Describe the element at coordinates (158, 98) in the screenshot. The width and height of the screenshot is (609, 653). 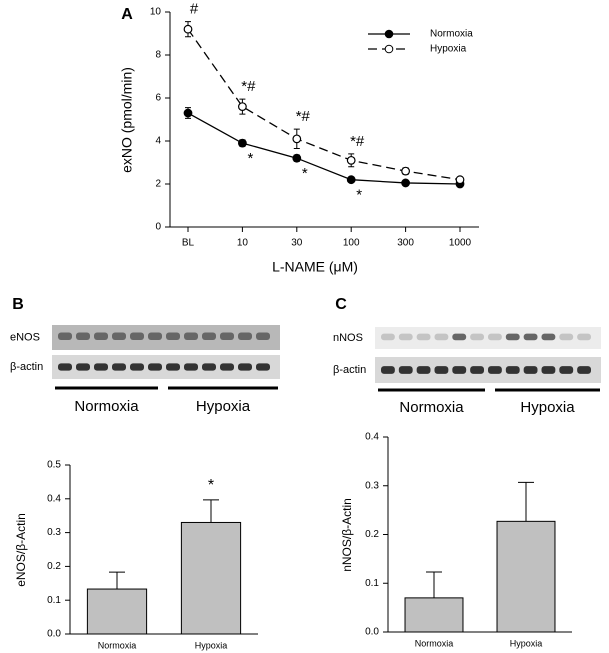
I see `y-tick-label: 6` at that location.